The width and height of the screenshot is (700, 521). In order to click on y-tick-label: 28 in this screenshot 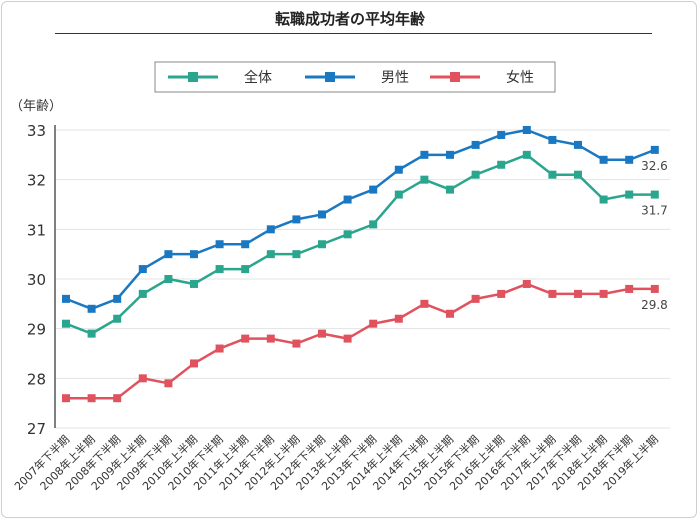, I will do `click(36, 379)`.